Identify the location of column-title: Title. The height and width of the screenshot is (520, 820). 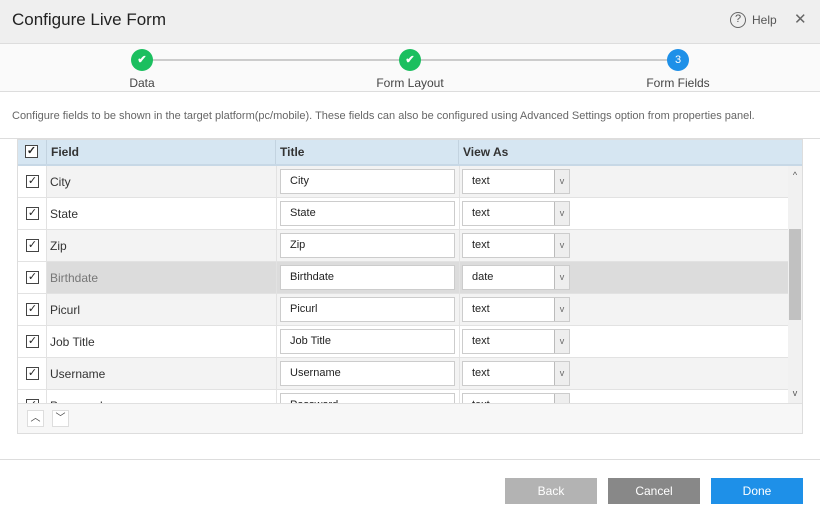
(367, 152).